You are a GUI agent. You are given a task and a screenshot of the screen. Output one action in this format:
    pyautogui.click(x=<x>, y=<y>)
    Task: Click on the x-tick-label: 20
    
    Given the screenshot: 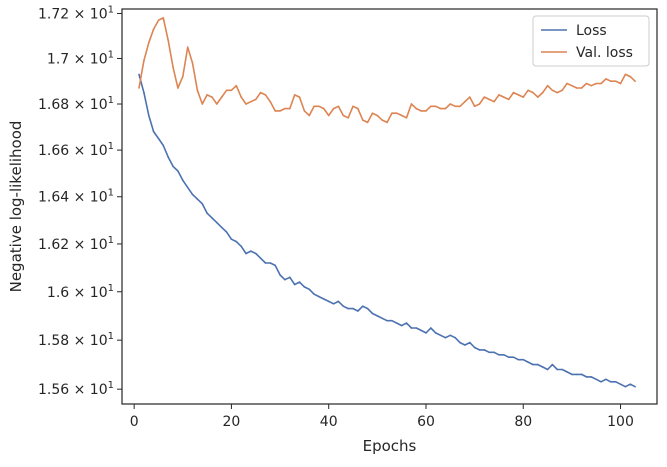 What is the action you would take?
    pyautogui.click(x=232, y=422)
    